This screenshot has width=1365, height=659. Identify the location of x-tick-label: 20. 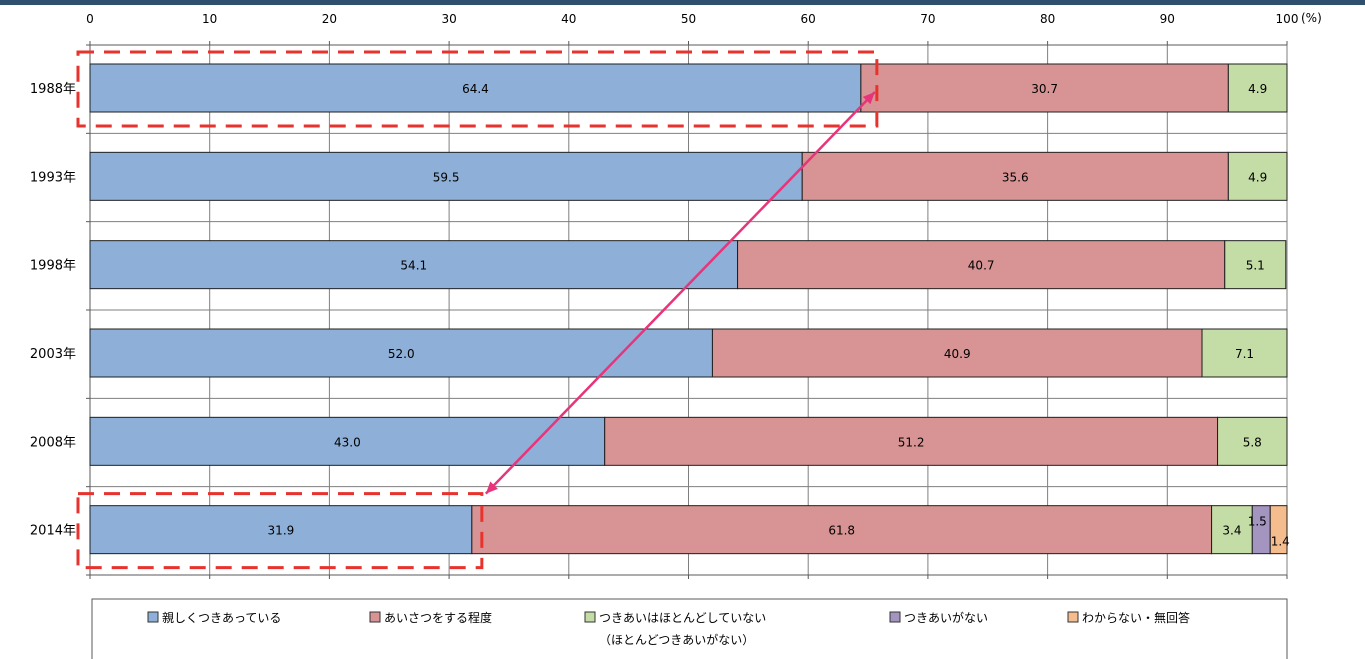
(329, 19).